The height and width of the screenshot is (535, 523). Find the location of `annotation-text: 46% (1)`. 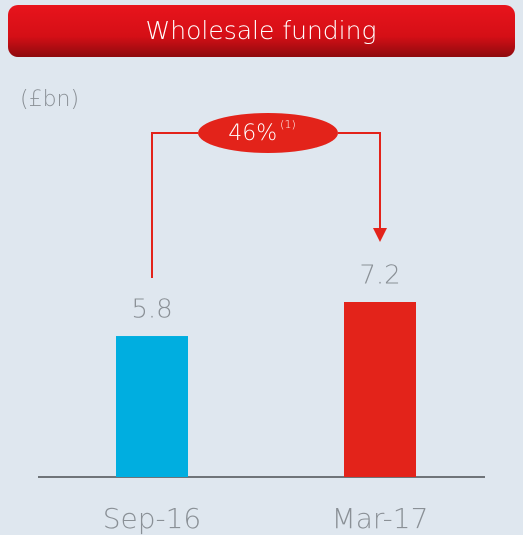

annotation-text: 46% (1) is located at coordinates (262, 132).